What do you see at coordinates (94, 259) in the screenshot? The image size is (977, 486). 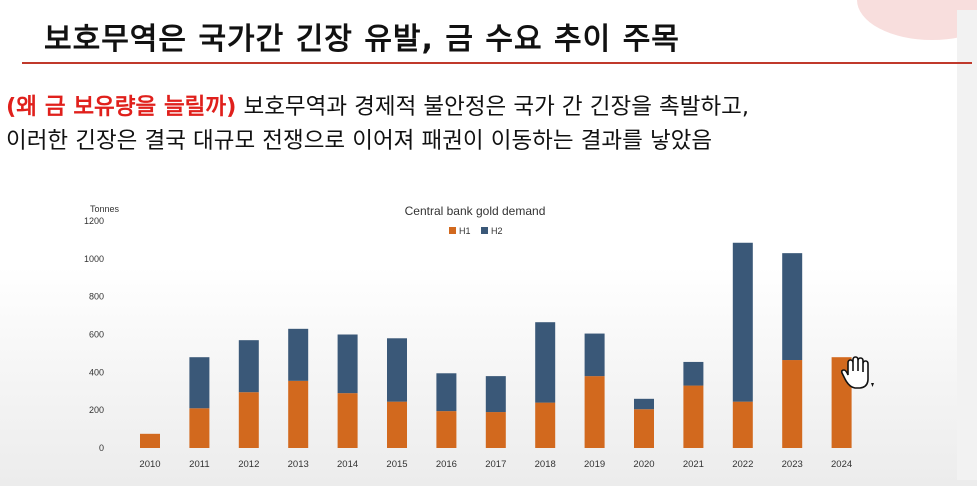 I see `y-tick-label: 1000` at bounding box center [94, 259].